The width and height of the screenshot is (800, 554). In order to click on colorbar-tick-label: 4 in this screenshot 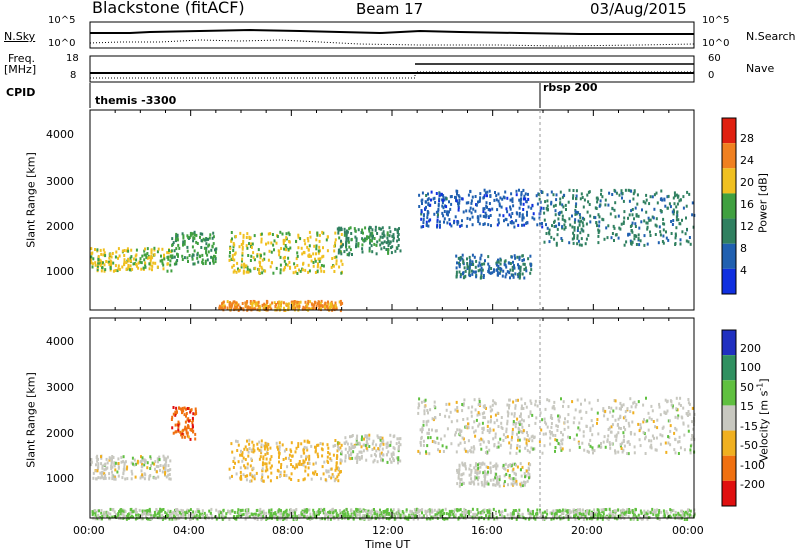, I will do `click(743, 270)`.